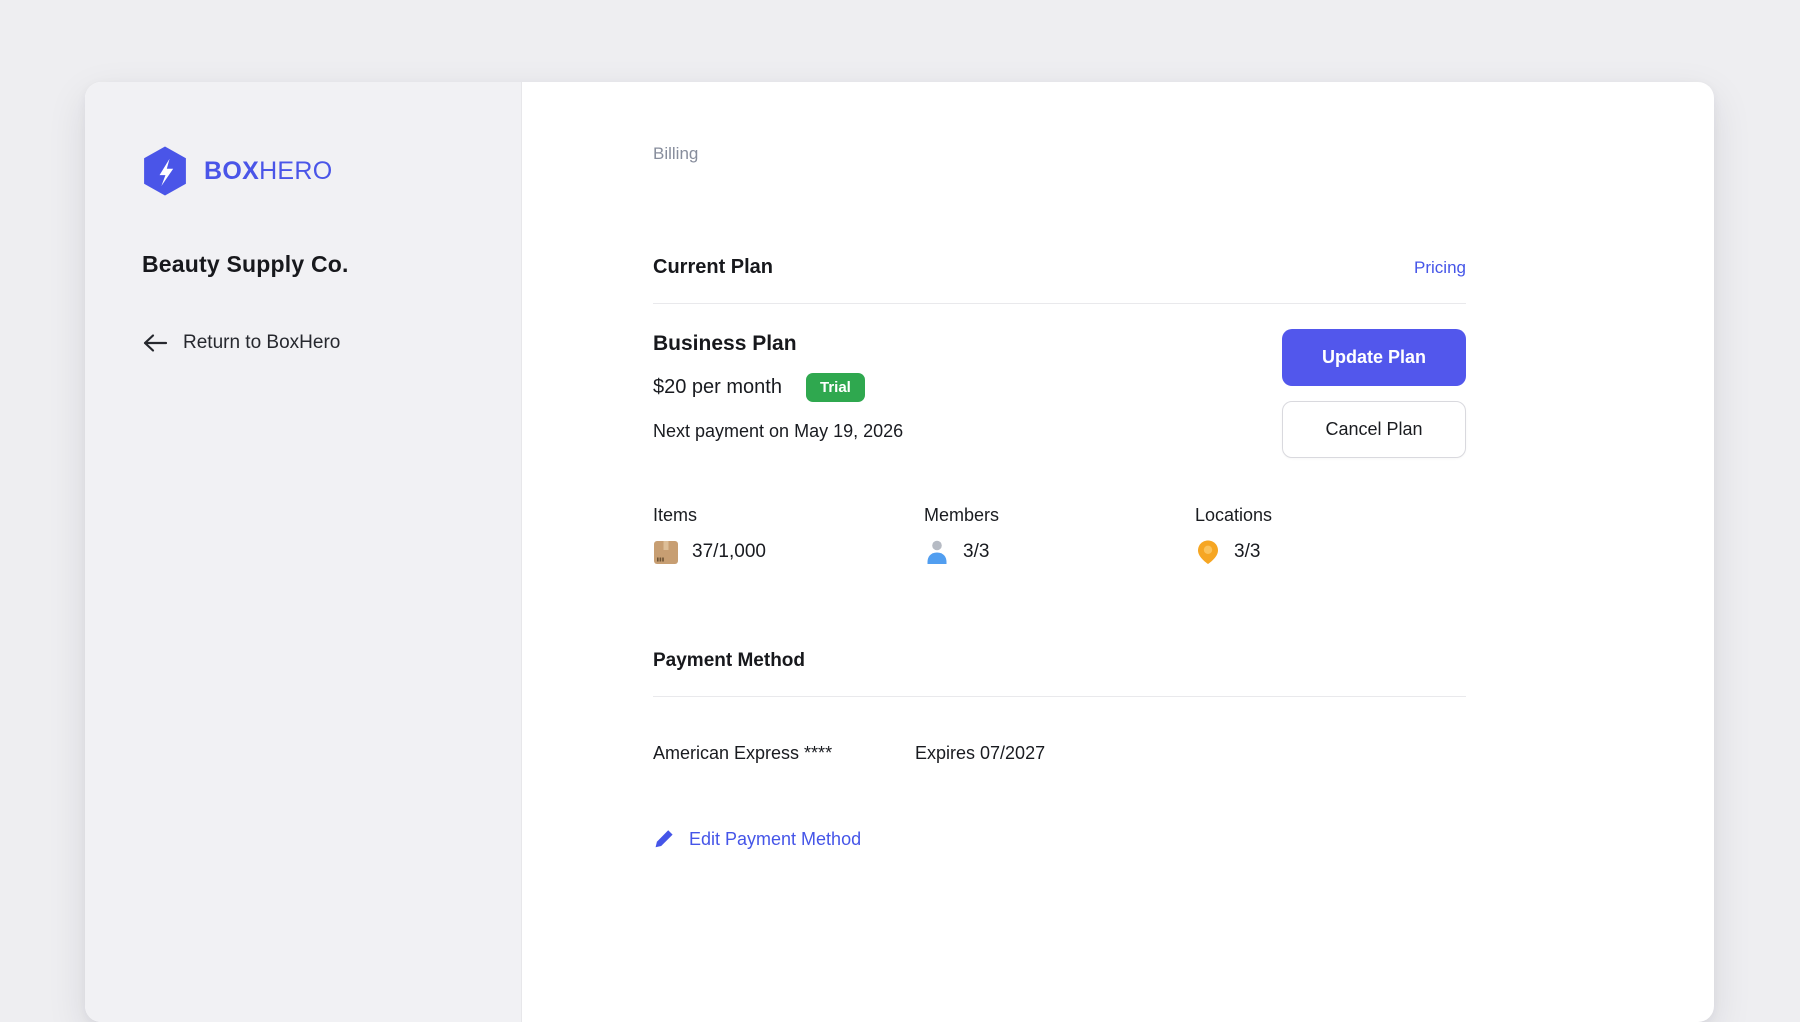  I want to click on boxhero-hexagon-icon, so click(165, 171).